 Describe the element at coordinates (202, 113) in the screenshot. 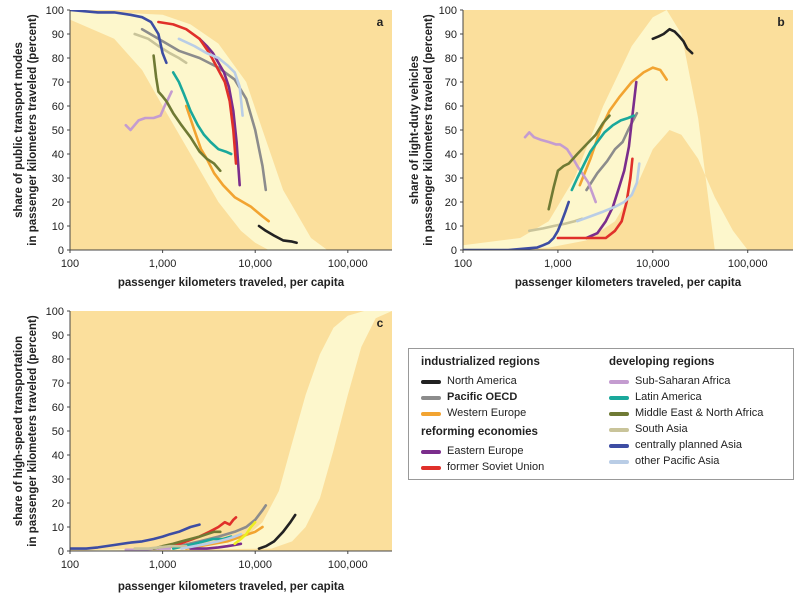

I see `series-line-latin-america` at that location.